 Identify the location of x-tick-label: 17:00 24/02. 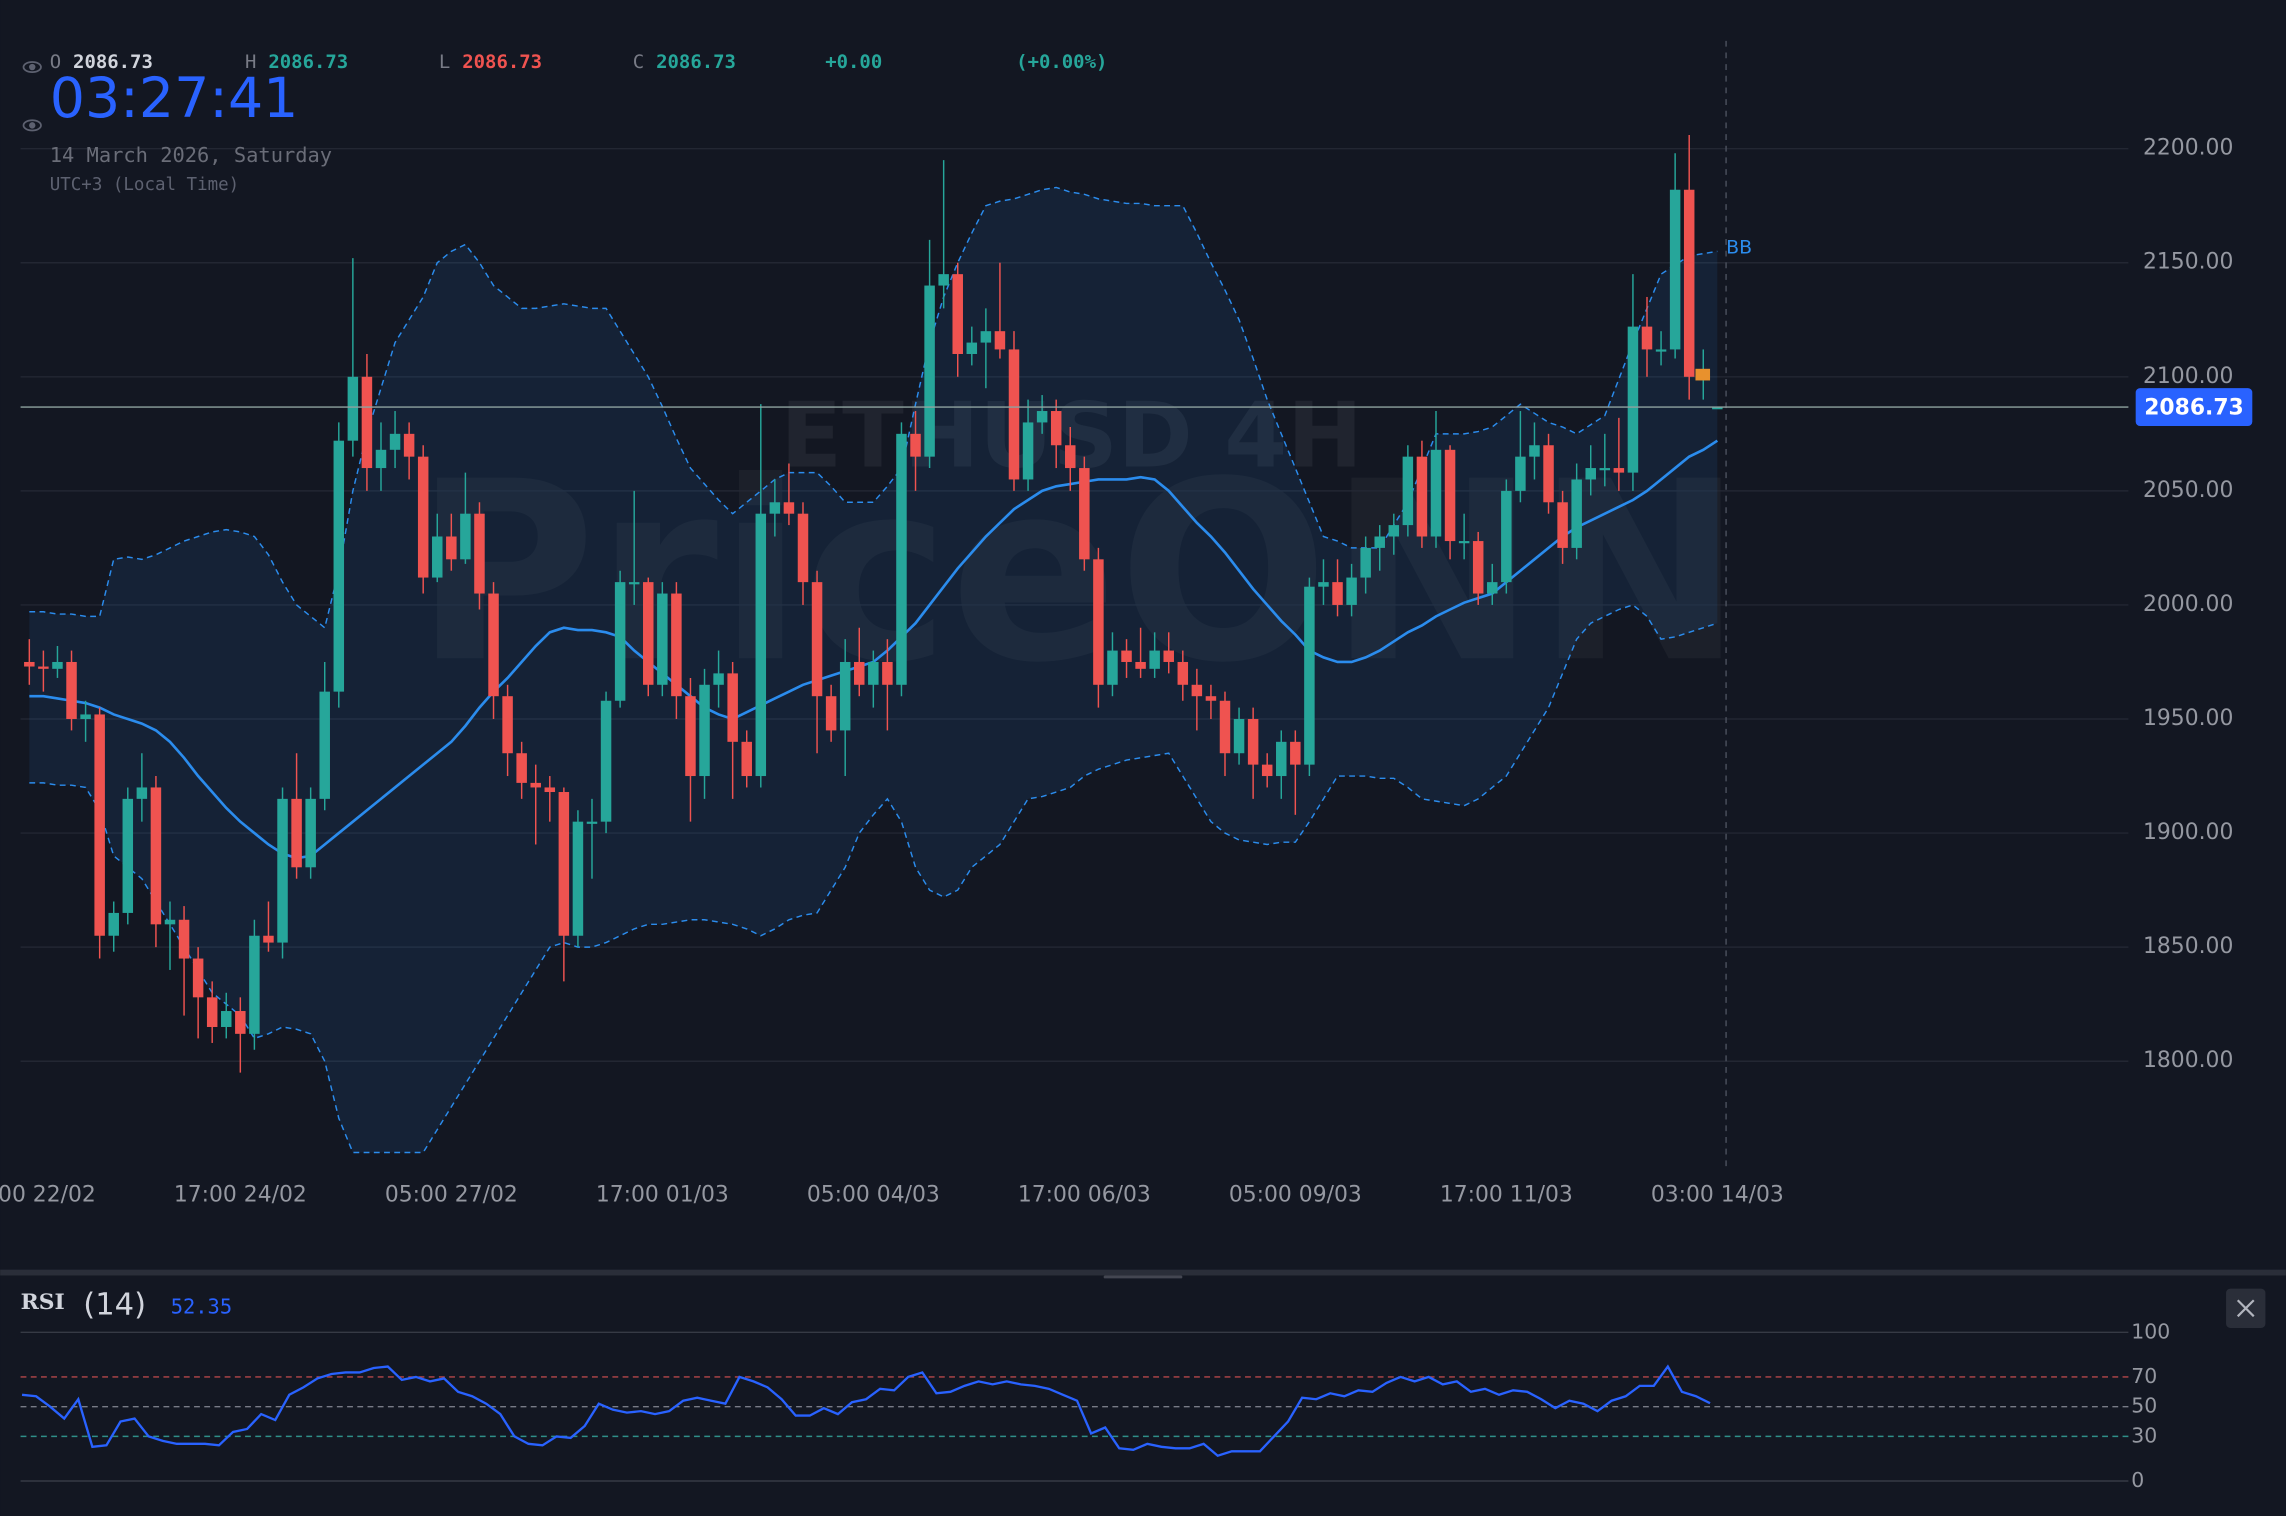
(240, 1194).